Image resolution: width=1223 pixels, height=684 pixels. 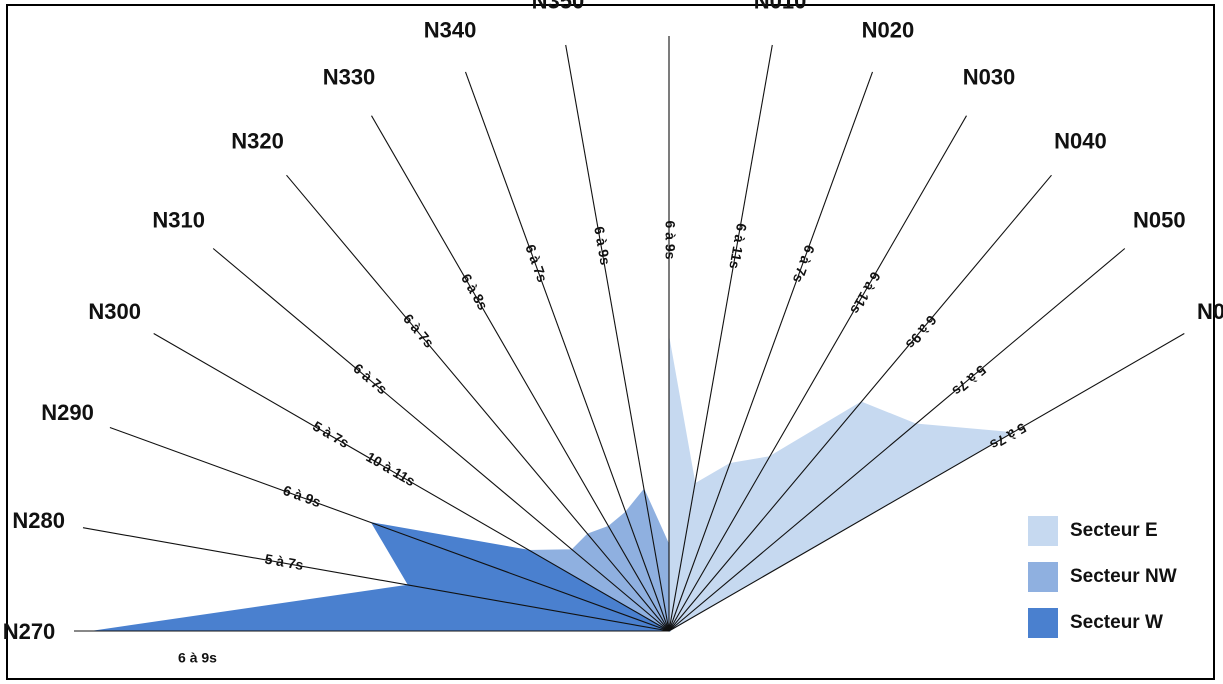 I want to click on period-label-n340: 6 à 7s, so click(x=536, y=263).